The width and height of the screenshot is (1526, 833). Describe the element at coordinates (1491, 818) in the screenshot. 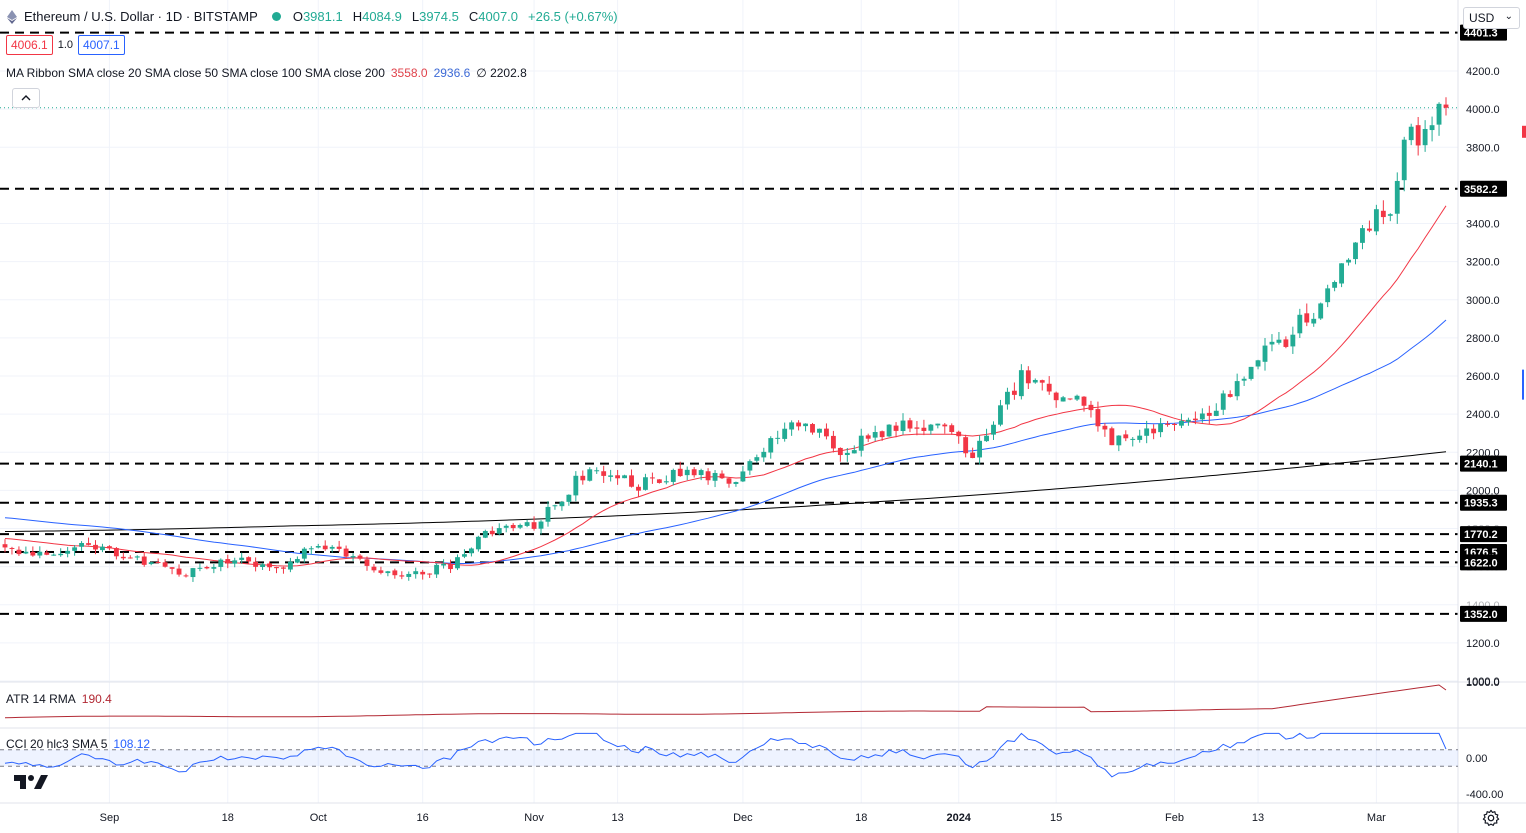

I see `gear-icon` at that location.